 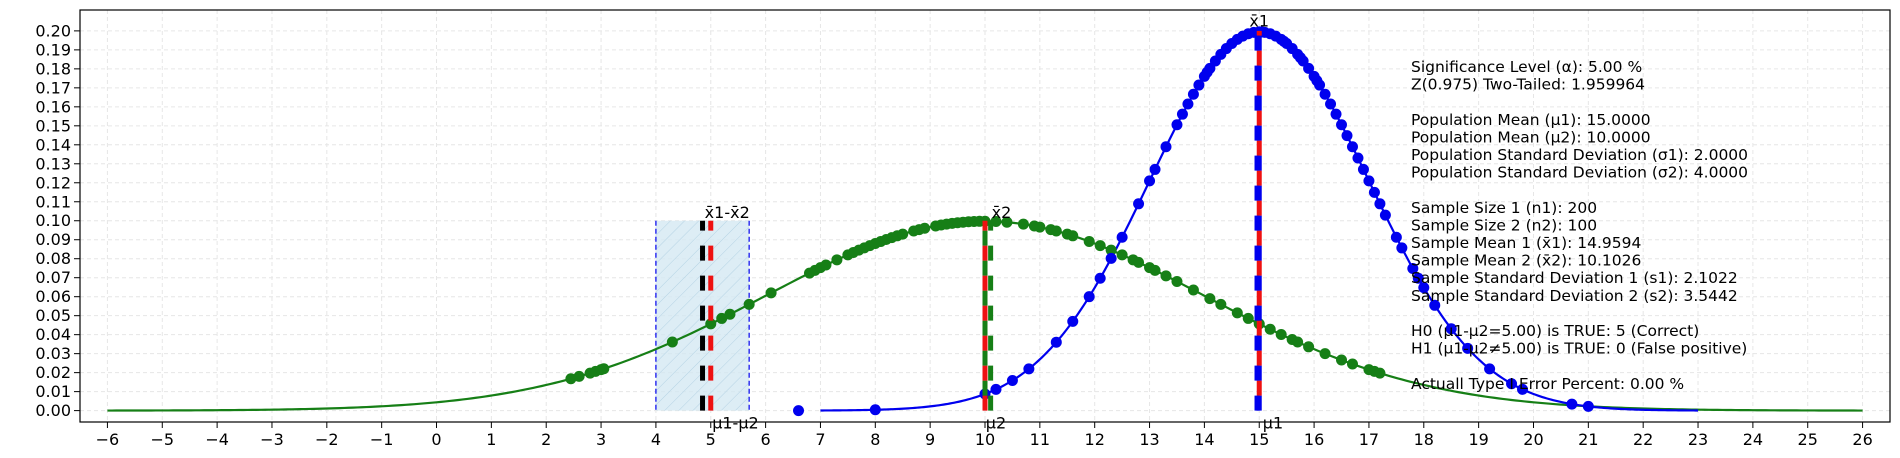 I want to click on x-tick-label: 7, so click(x=820, y=439).